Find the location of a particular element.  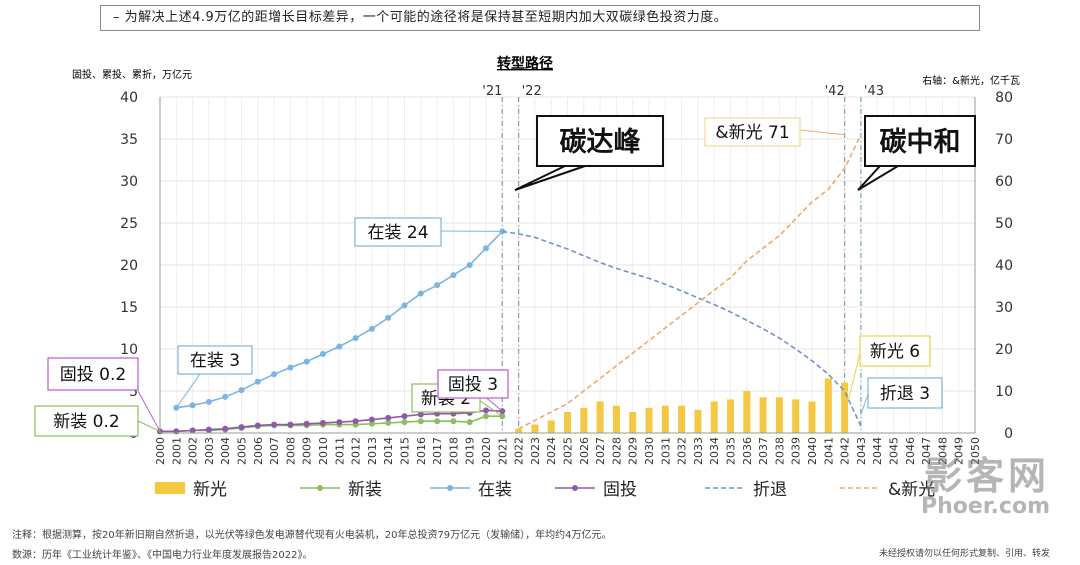

x-tick-label: 2010 is located at coordinates (323, 451).